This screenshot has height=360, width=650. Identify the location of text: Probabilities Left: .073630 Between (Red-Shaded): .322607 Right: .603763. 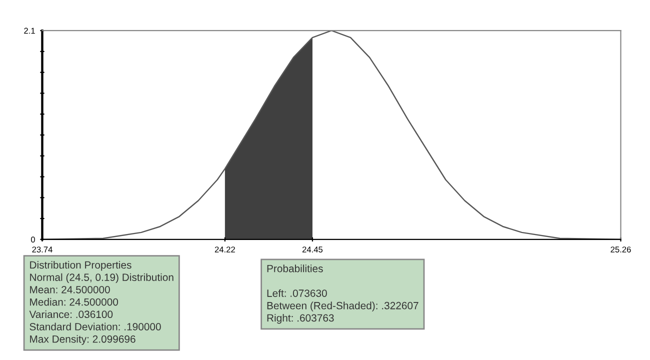
(342, 294).